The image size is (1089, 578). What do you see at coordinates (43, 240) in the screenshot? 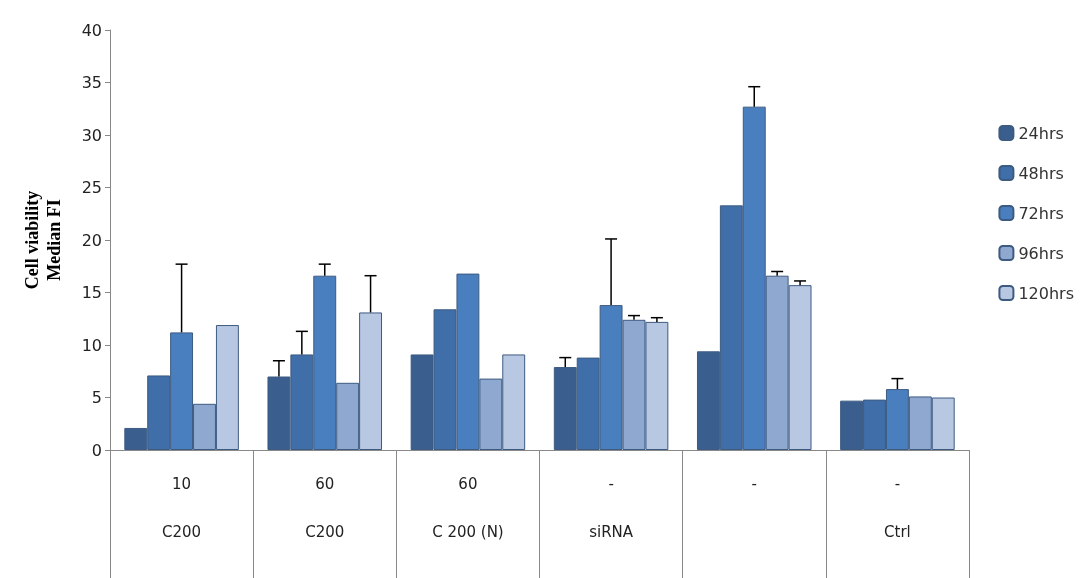
I see `y-axis-title: Cell viability Median FI` at bounding box center [43, 240].